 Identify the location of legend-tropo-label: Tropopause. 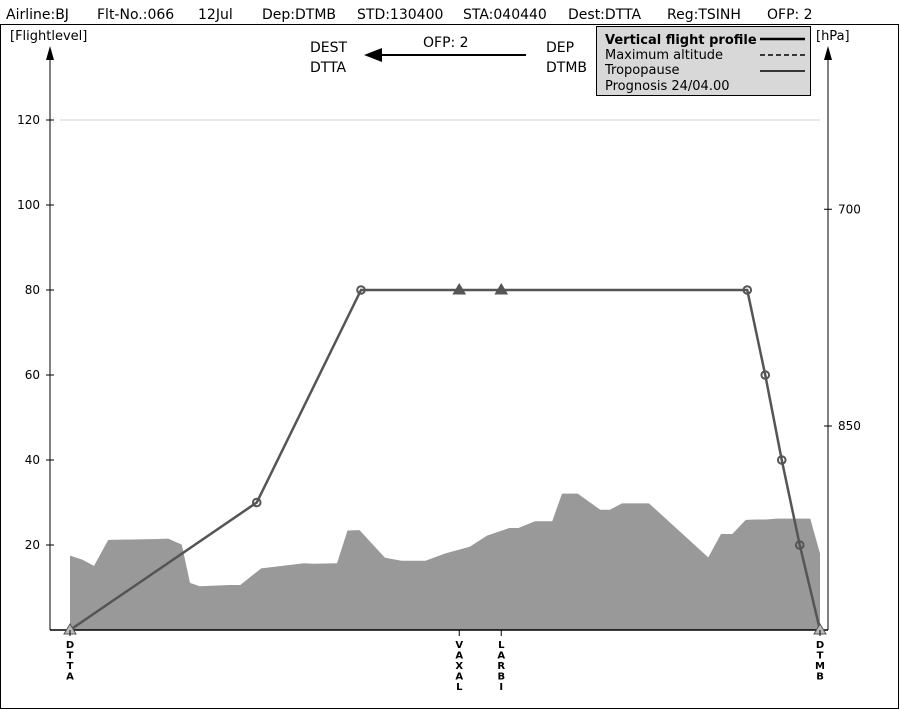
(641, 70).